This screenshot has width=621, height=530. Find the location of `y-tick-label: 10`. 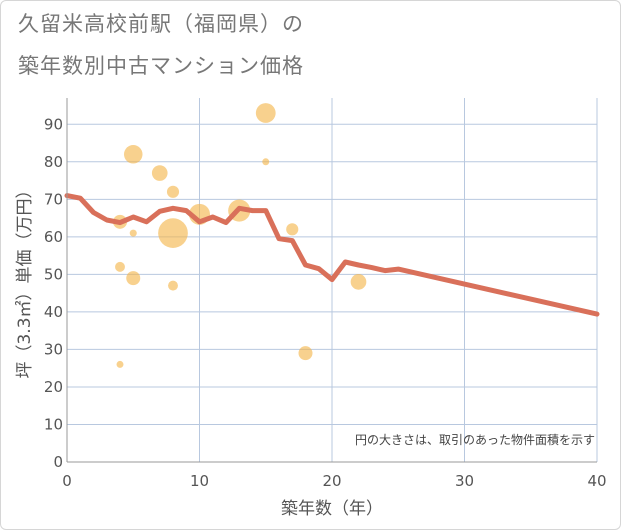

y-tick-label: 10 is located at coordinates (53, 424).